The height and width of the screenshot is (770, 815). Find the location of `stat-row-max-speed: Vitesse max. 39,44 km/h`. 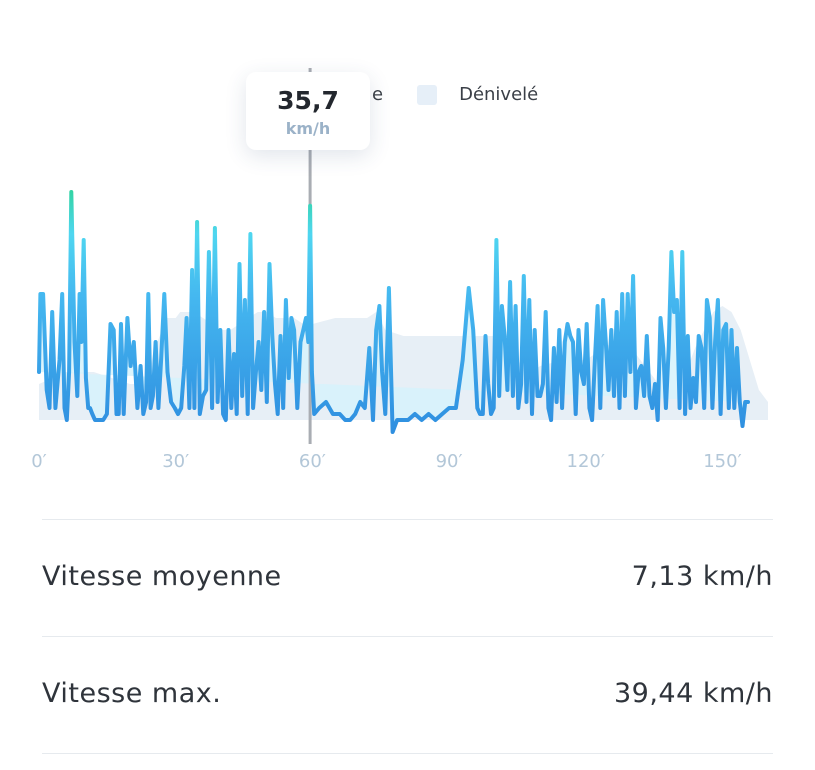

stat-row-max-speed: Vitesse max. 39,44 km/h is located at coordinates (407, 693).